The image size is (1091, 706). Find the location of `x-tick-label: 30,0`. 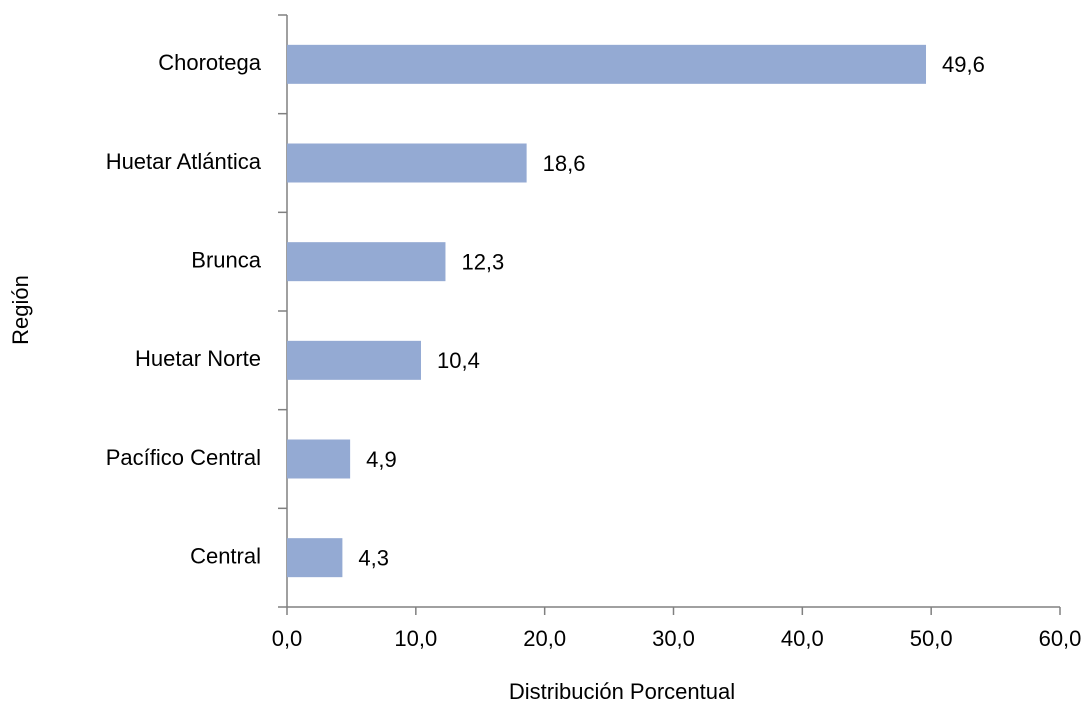

x-tick-label: 30,0 is located at coordinates (673, 638).